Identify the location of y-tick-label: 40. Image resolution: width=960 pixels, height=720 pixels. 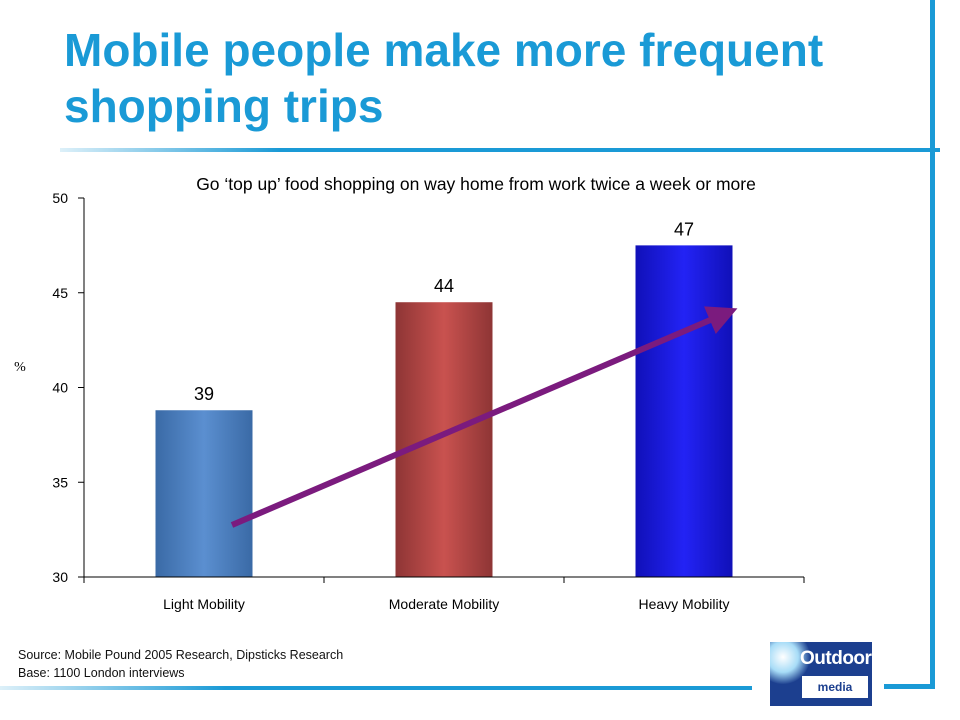
(60, 388).